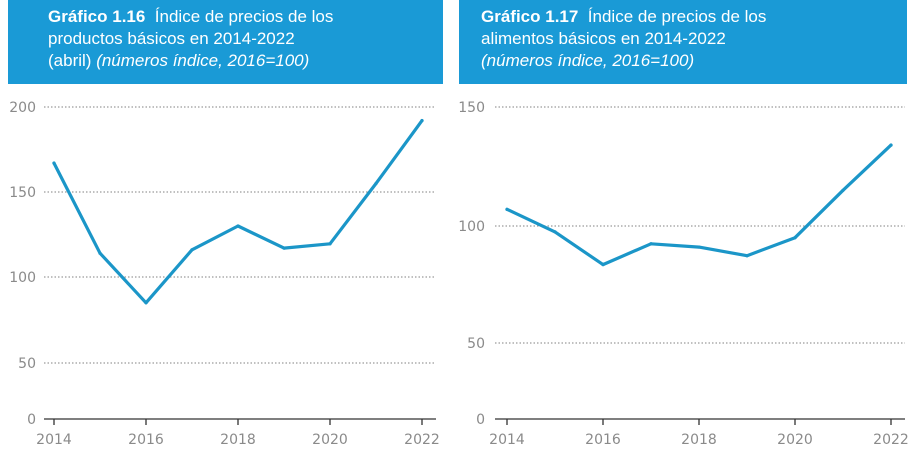 Image resolution: width=915 pixels, height=453 pixels. What do you see at coordinates (603, 440) in the screenshot?
I see `chart-2-x-tick-label: 2016` at bounding box center [603, 440].